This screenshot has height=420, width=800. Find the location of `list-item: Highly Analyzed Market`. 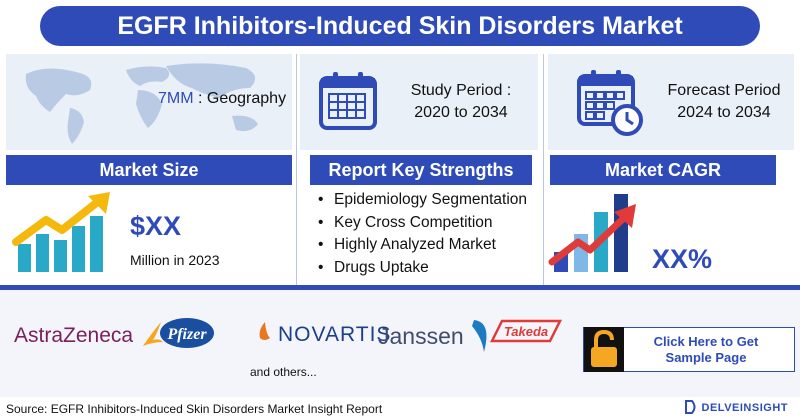

list-item: Highly Analyzed Market is located at coordinates (422, 245).